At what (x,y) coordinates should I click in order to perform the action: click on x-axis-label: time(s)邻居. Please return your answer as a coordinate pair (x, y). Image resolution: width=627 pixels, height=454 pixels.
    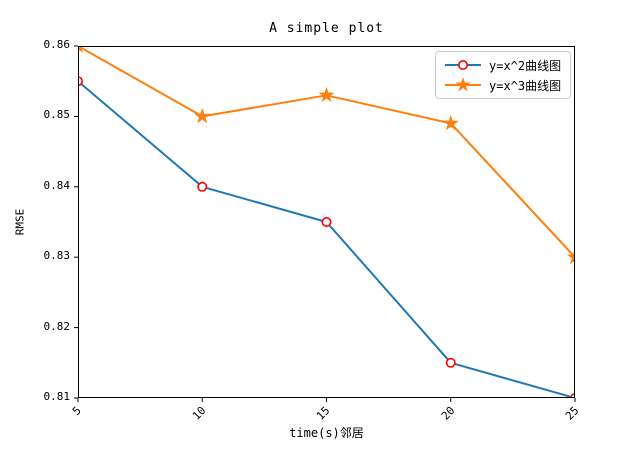
    Looking at the image, I should click on (326, 433).